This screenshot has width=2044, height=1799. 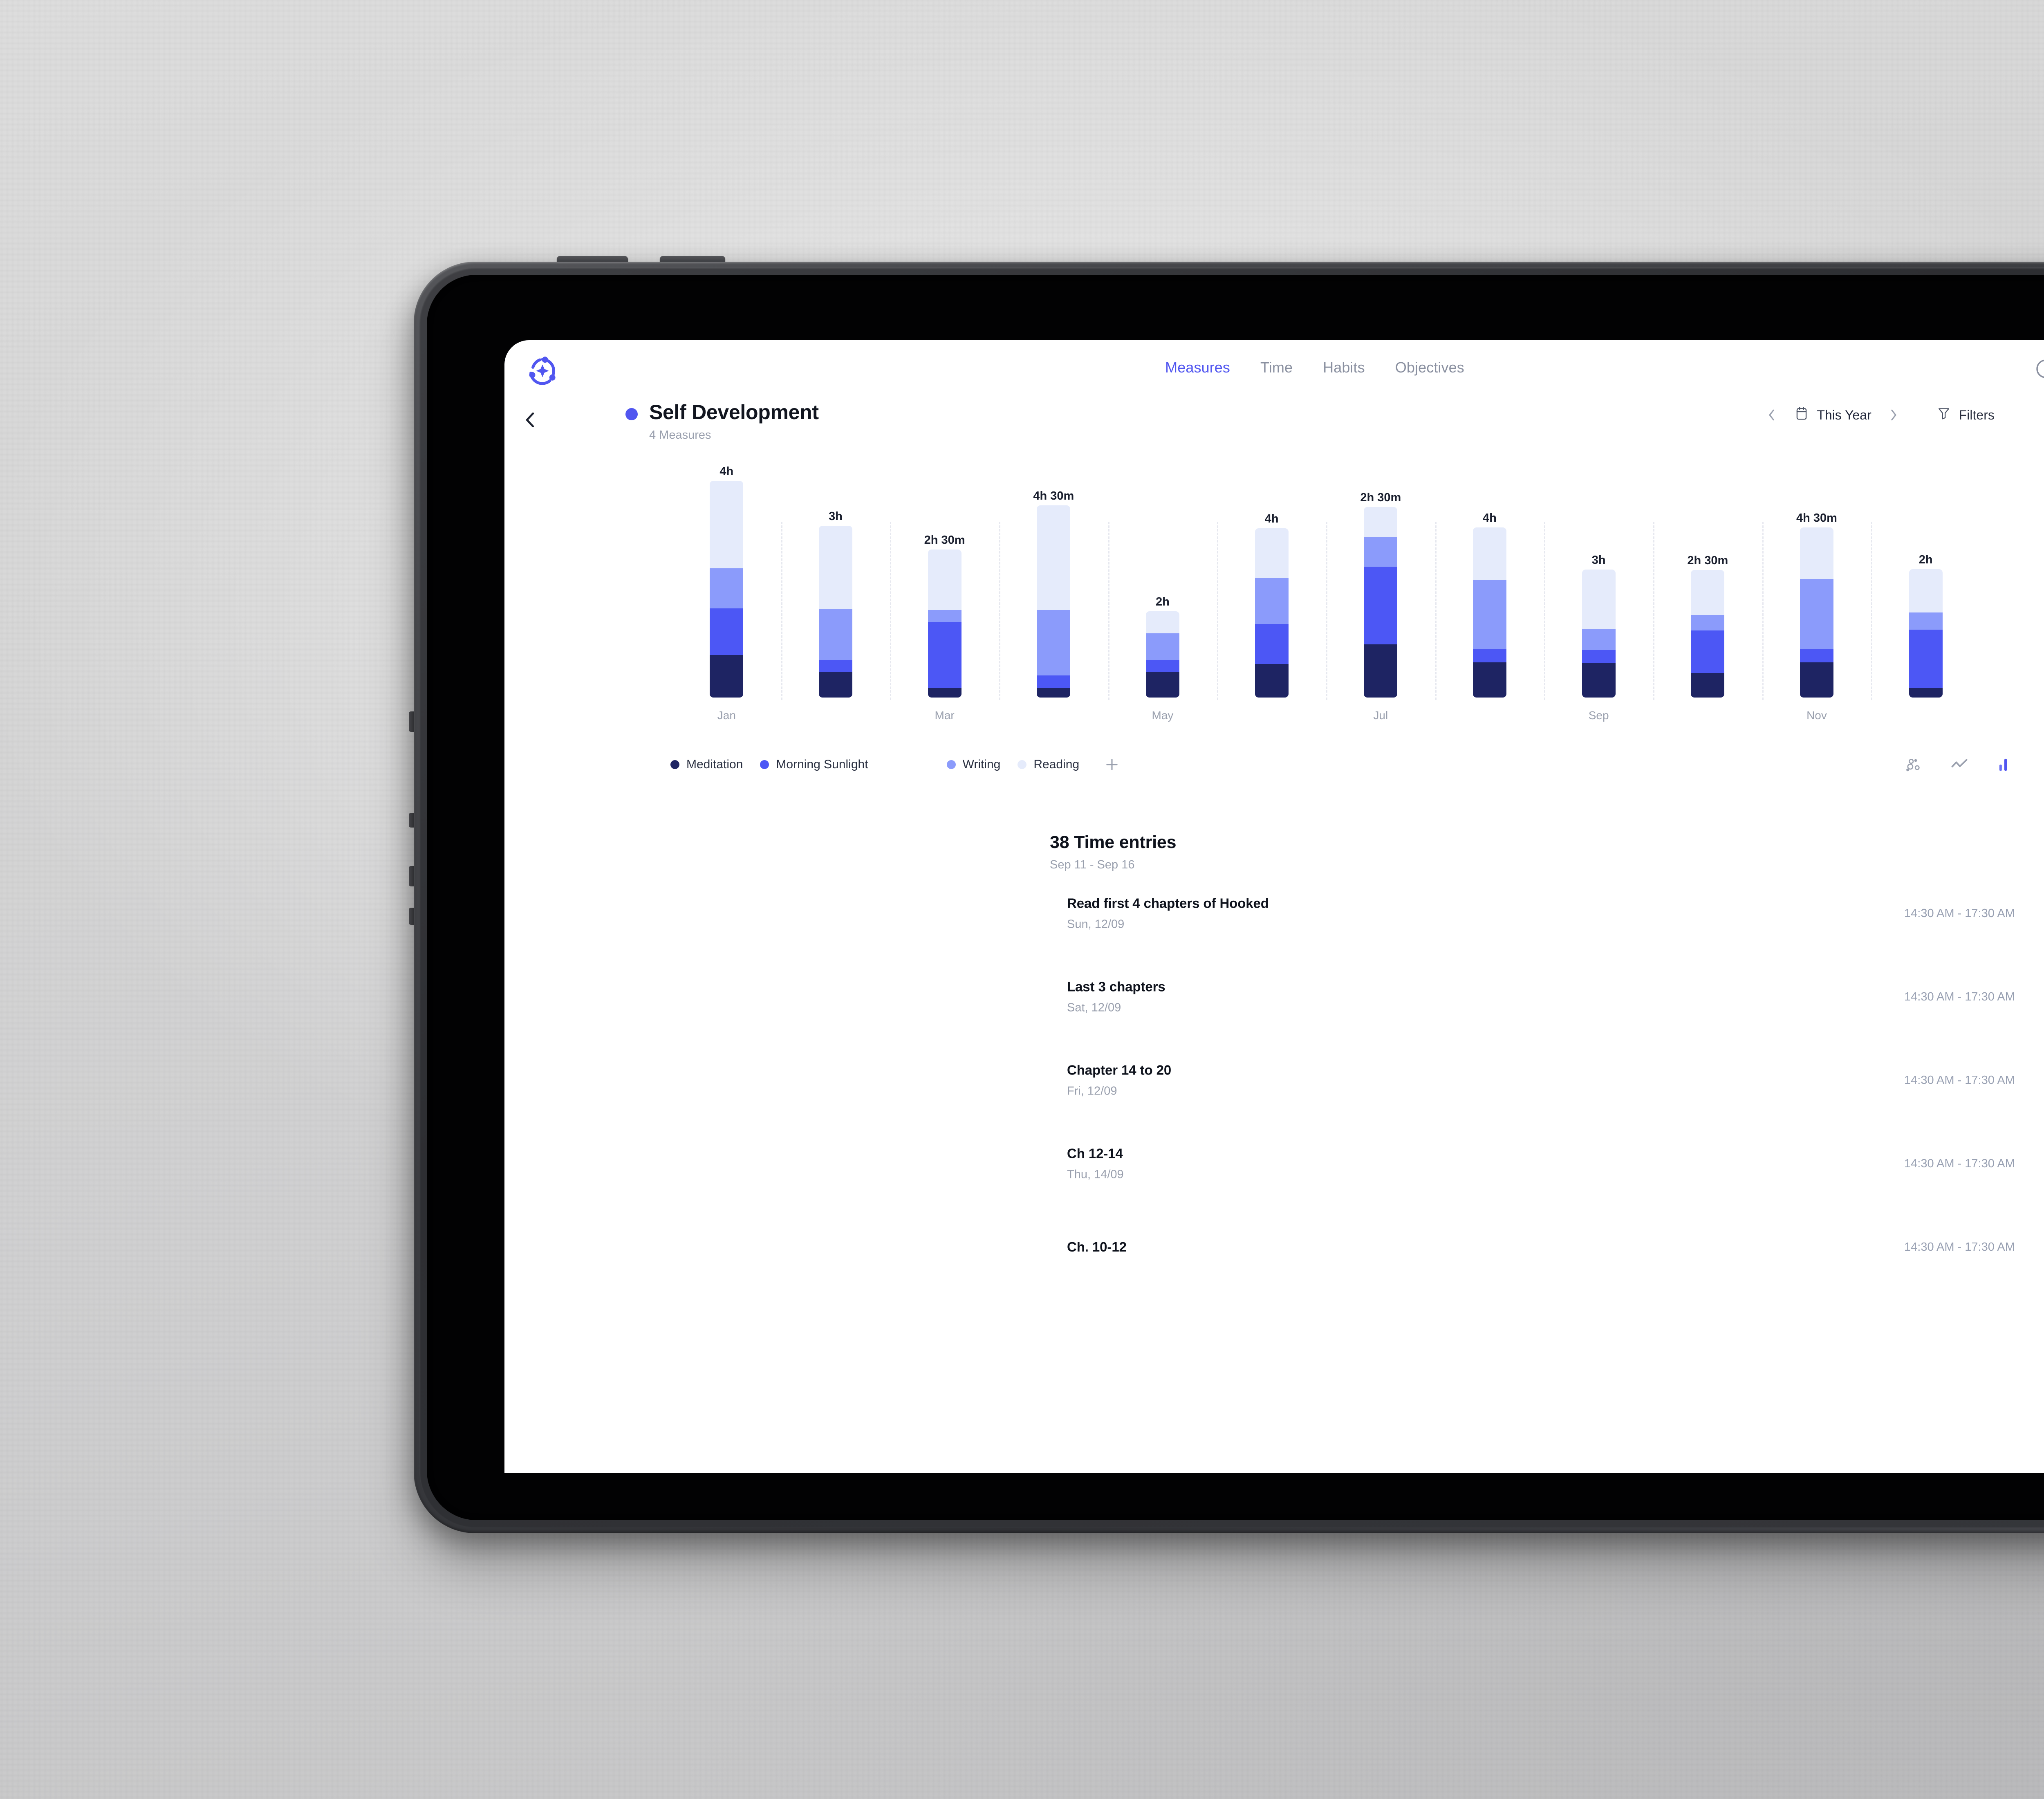 I want to click on top-navigation-bar: Measures Time Habits Objectives, so click(x=1274, y=369).